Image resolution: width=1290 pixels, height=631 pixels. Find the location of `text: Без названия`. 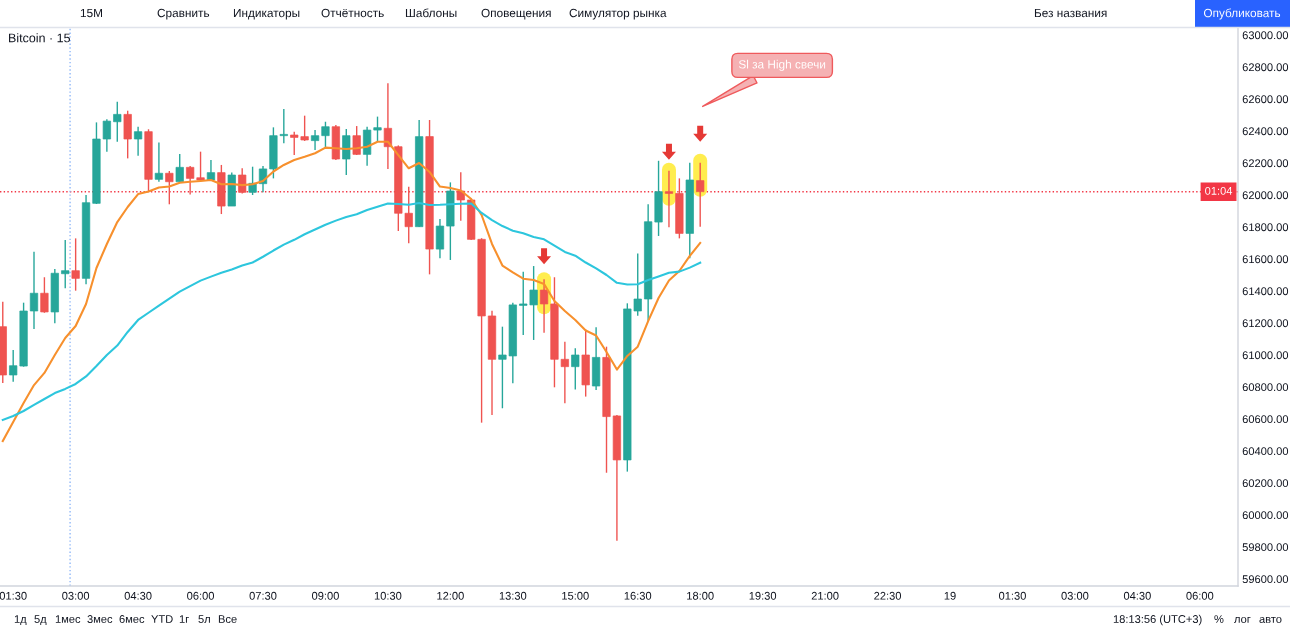

text: Без названия is located at coordinates (1070, 13).